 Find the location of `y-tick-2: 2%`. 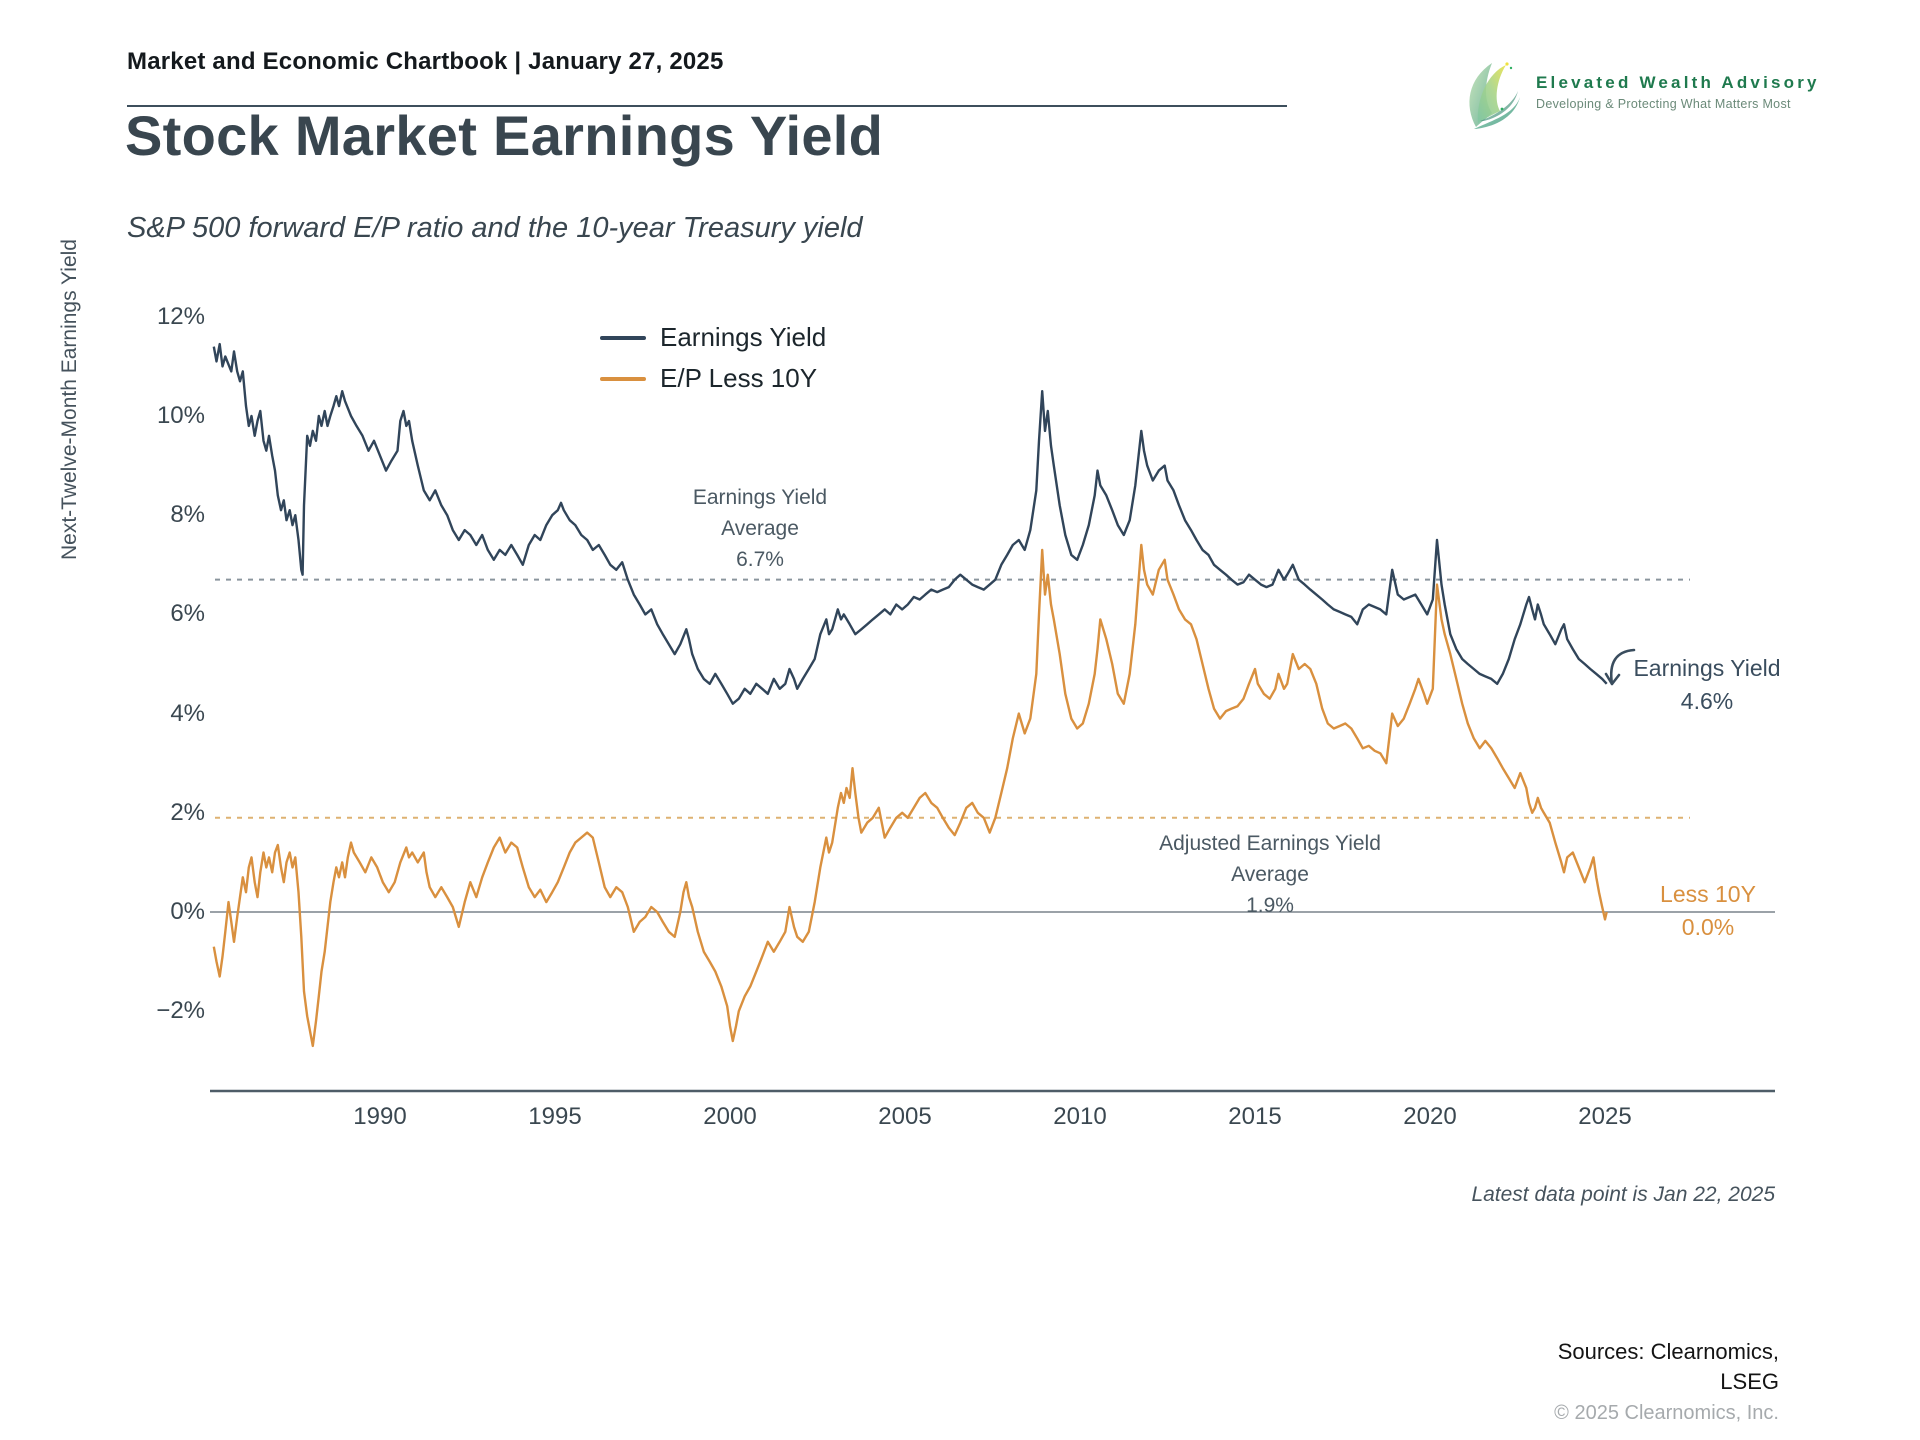

y-tick-2: 2% is located at coordinates (187, 812).